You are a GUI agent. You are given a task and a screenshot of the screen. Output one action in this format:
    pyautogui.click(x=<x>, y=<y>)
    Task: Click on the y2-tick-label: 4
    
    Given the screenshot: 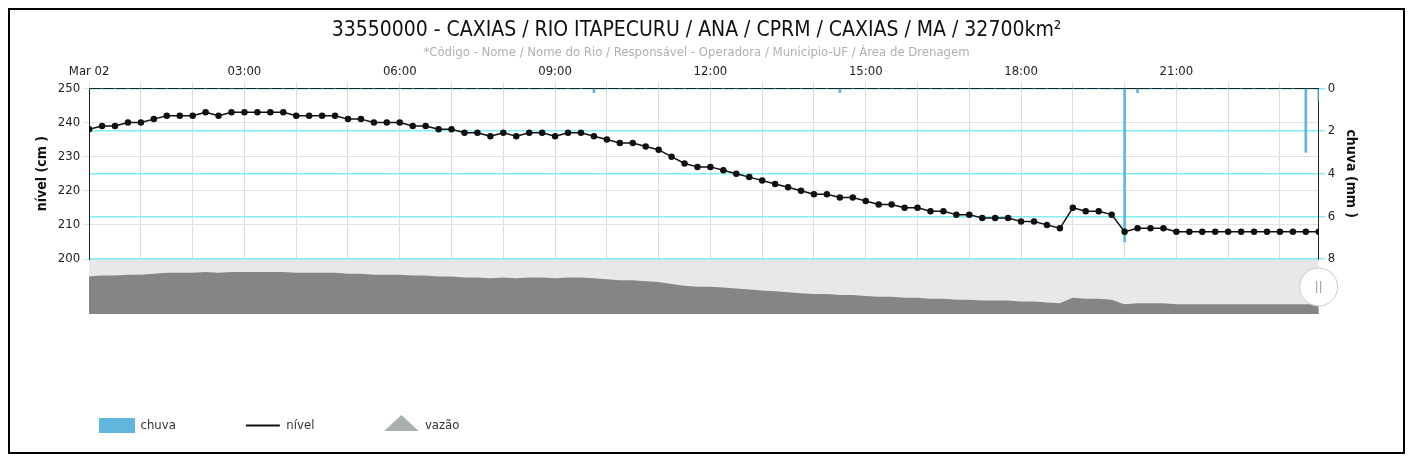 What is the action you would take?
    pyautogui.click(x=1331, y=173)
    